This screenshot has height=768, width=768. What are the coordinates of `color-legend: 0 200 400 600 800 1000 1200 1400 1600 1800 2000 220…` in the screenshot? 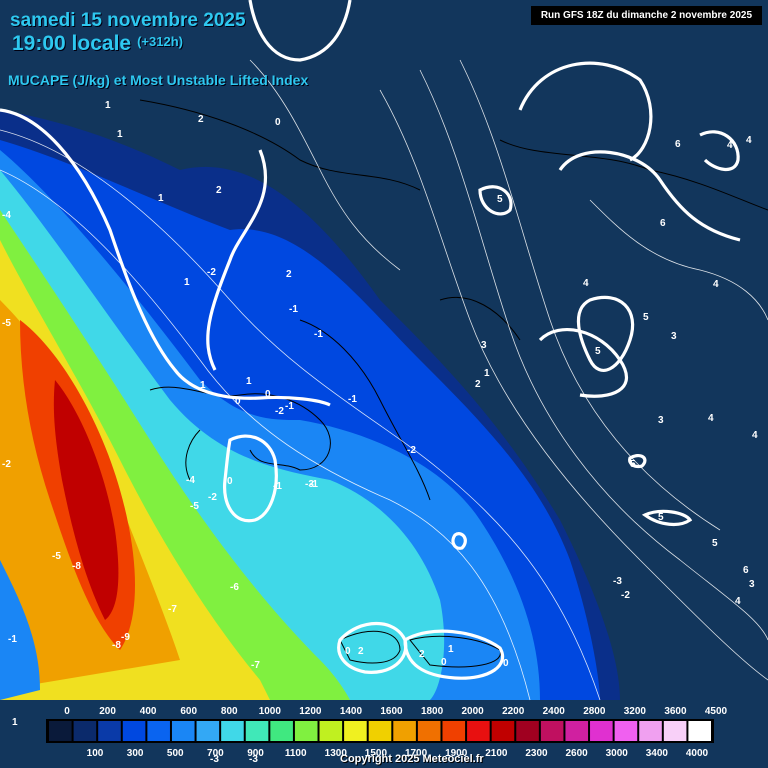 It's located at (387, 732).